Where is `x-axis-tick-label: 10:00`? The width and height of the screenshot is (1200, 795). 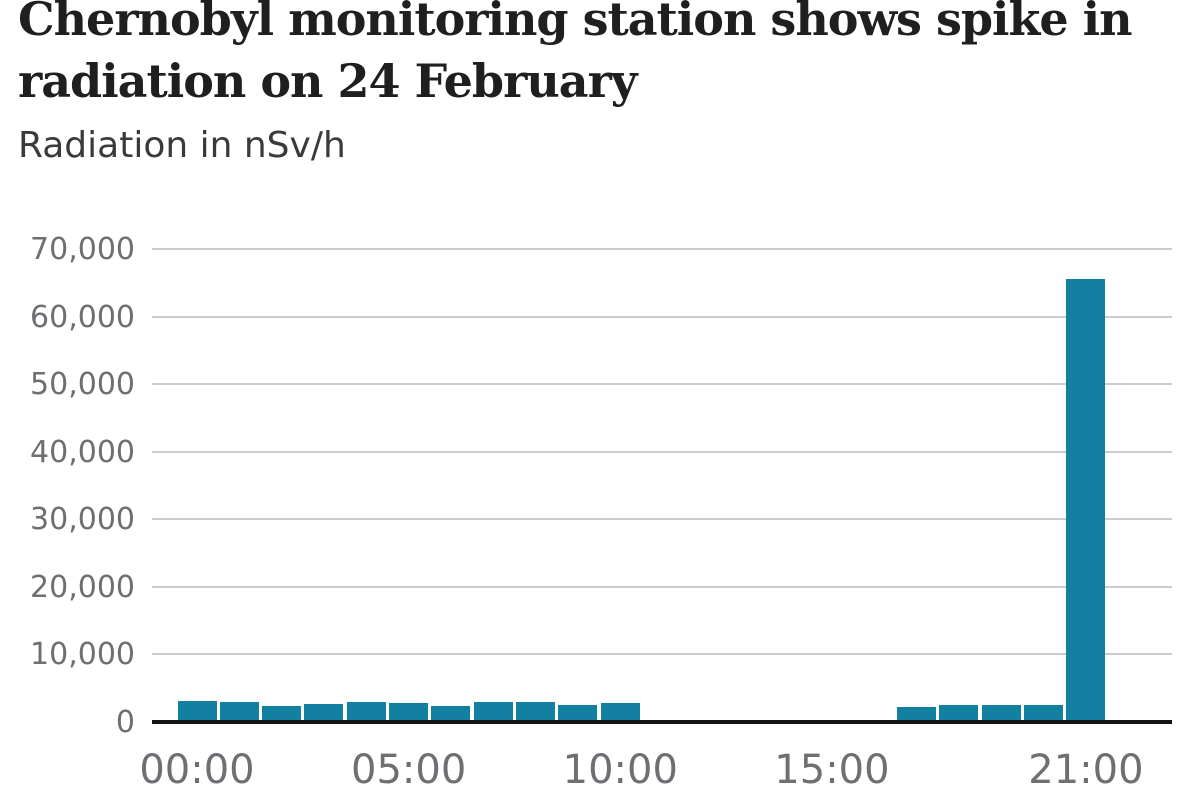
x-axis-tick-label: 10:00 is located at coordinates (620, 770).